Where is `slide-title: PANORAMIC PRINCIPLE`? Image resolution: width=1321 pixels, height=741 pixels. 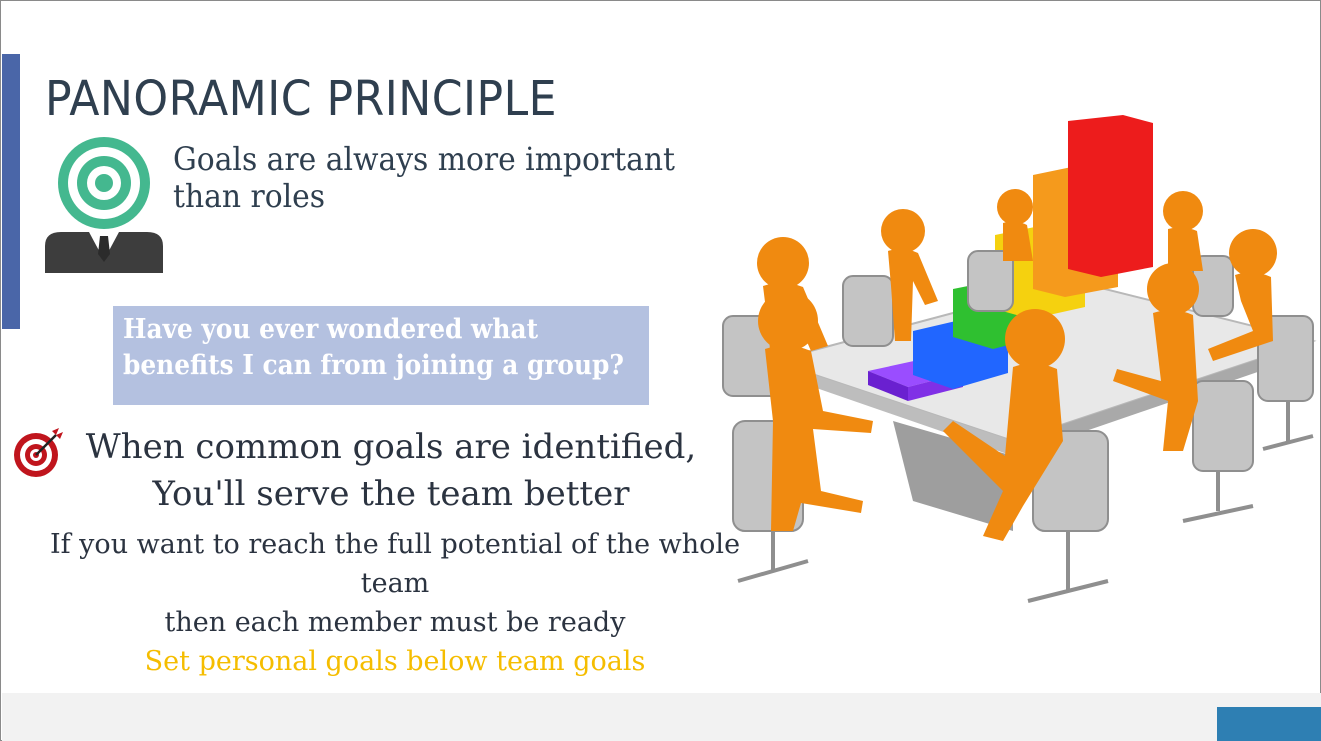
slide-title: PANORAMIC PRINCIPLE is located at coordinates (301, 99).